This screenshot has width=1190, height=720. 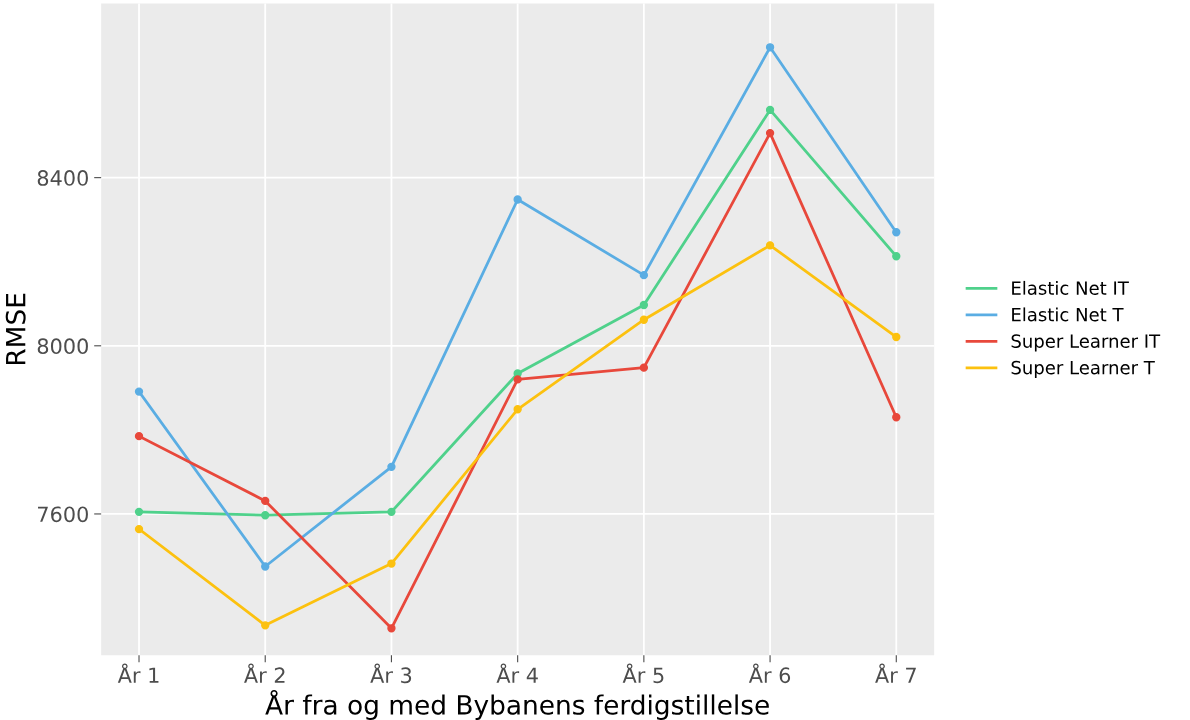 I want to click on legend-label: Super Learner T, so click(x=1083, y=369).